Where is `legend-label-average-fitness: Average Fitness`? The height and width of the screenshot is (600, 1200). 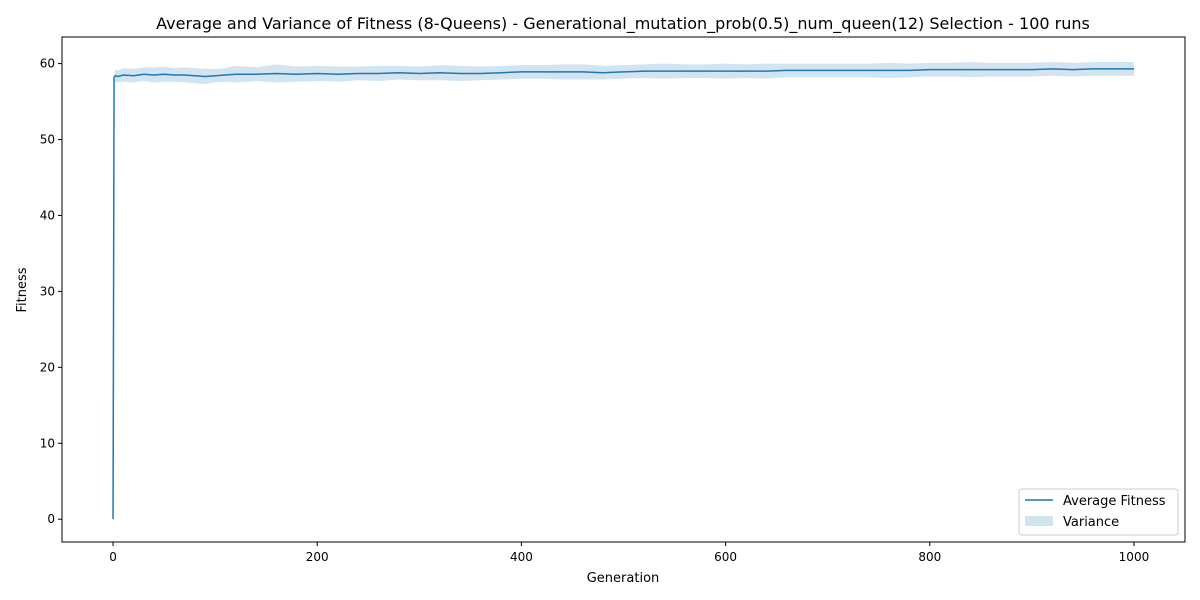
legend-label-average-fitness: Average Fitness is located at coordinates (1114, 501).